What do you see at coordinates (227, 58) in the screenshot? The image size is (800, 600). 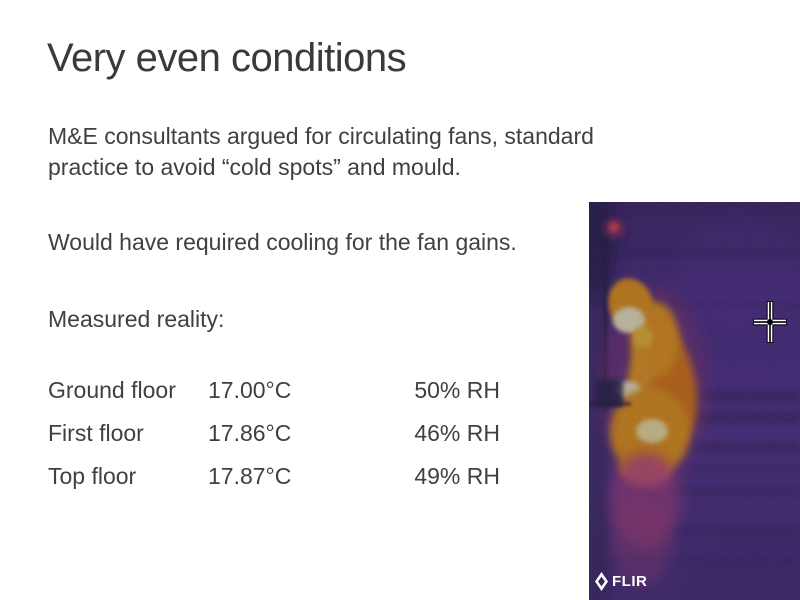 I see `slide-title: Very even conditions` at bounding box center [227, 58].